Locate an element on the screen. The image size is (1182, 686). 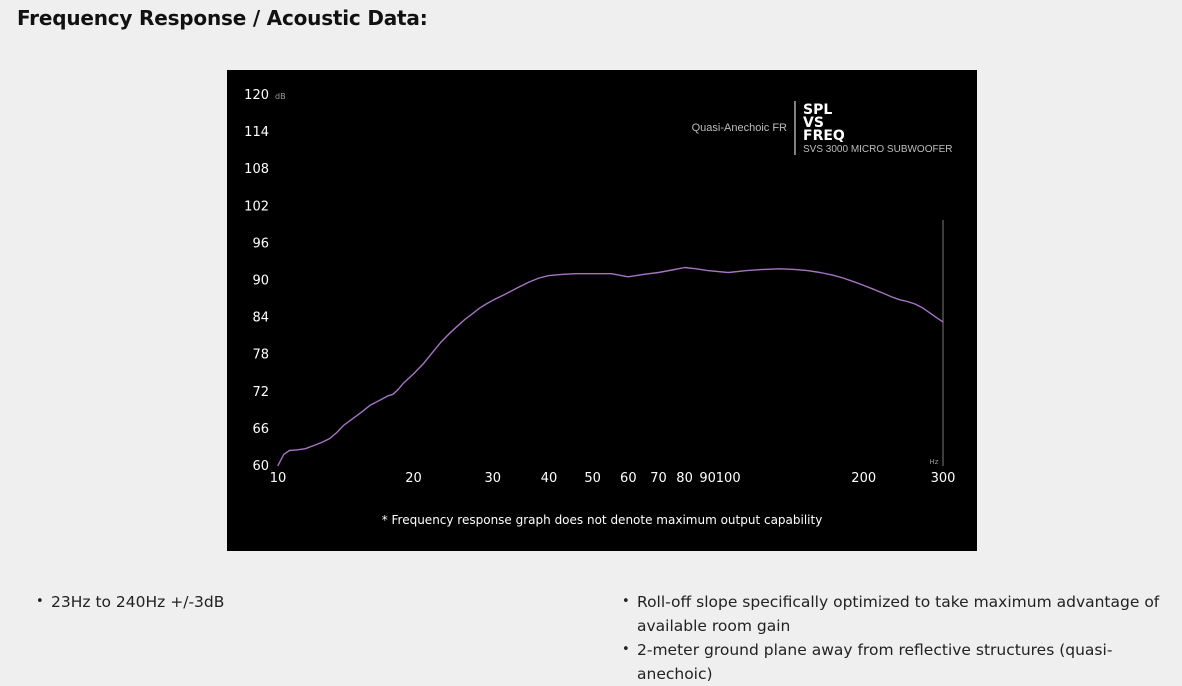
x-tick-label: 50 is located at coordinates (592, 478).